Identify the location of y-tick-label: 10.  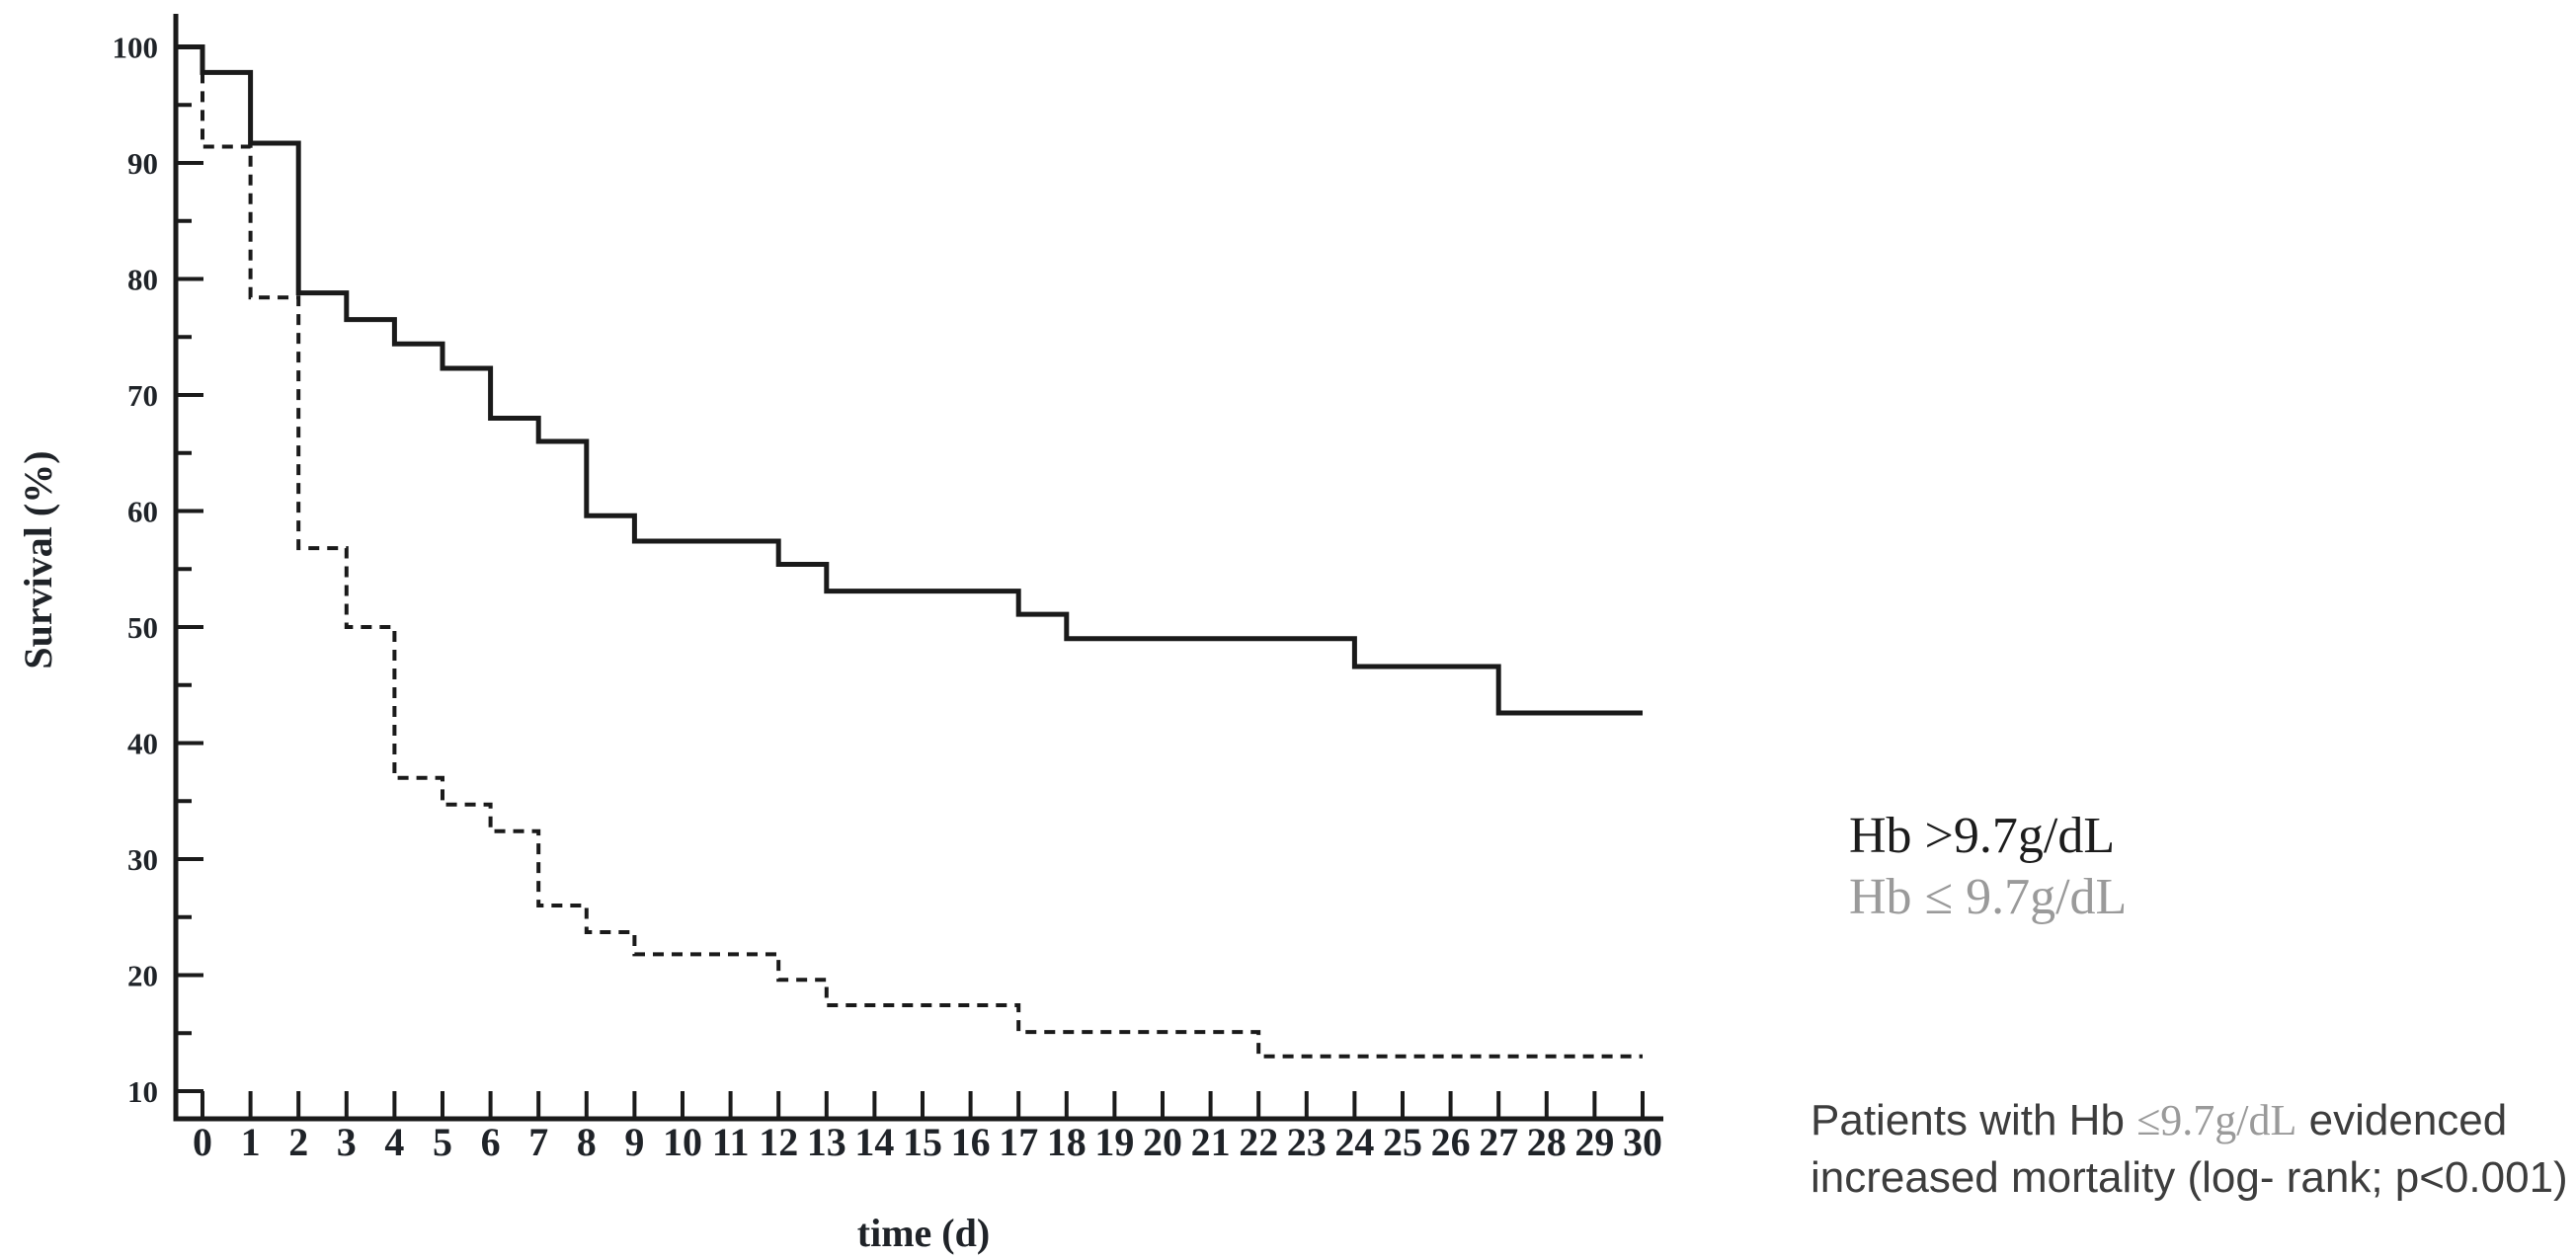
(142, 1091).